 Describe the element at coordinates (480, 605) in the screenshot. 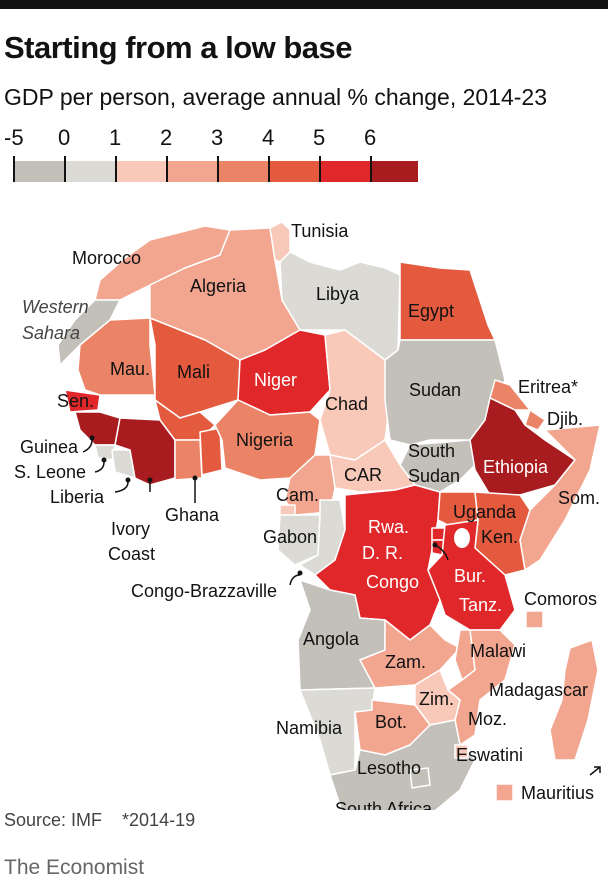

I see `label-tanzania: Tanz.` at that location.